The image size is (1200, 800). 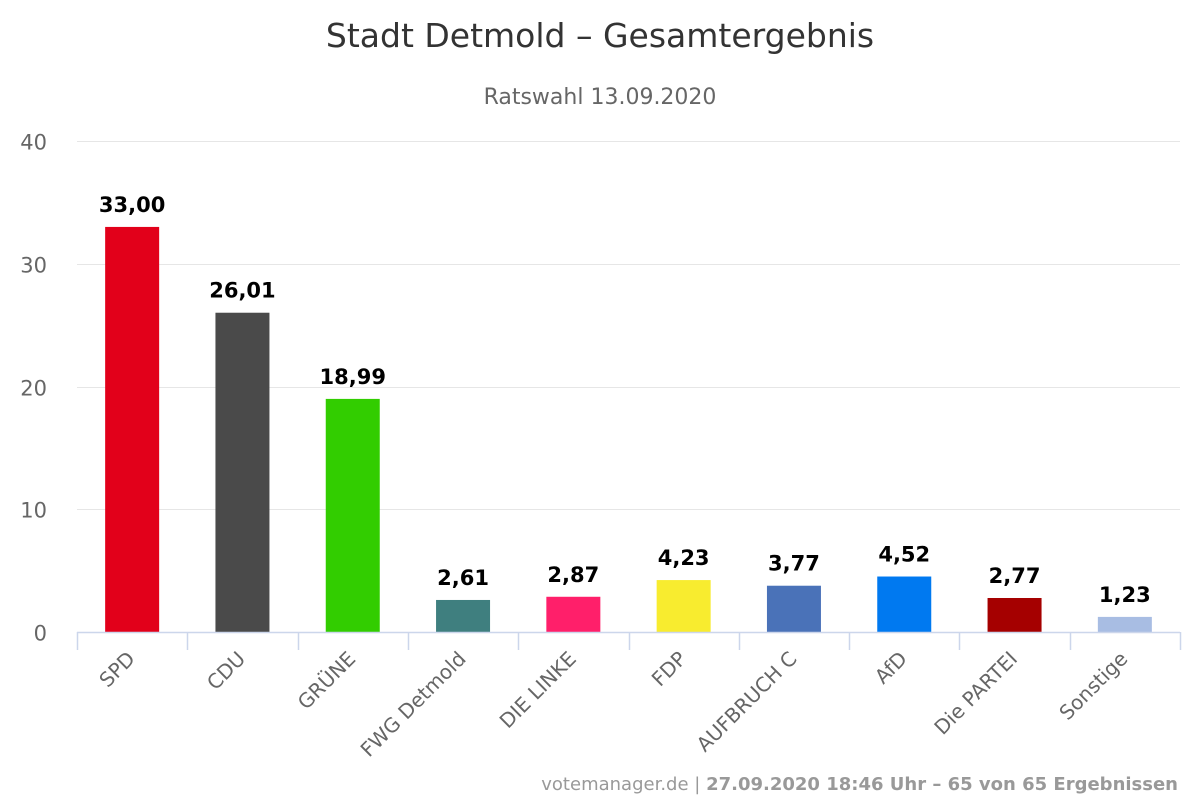 I want to click on data-label: 4,52, so click(x=904, y=555).